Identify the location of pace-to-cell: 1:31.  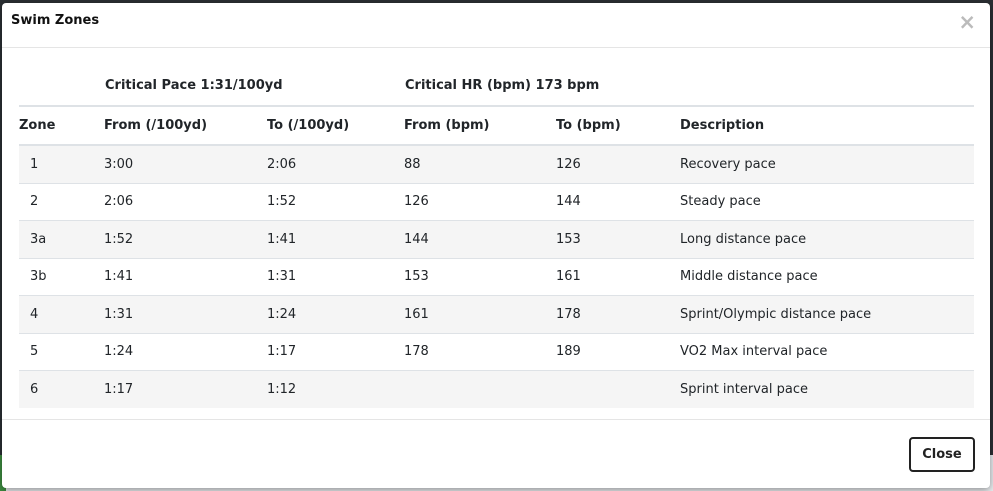
(335, 277).